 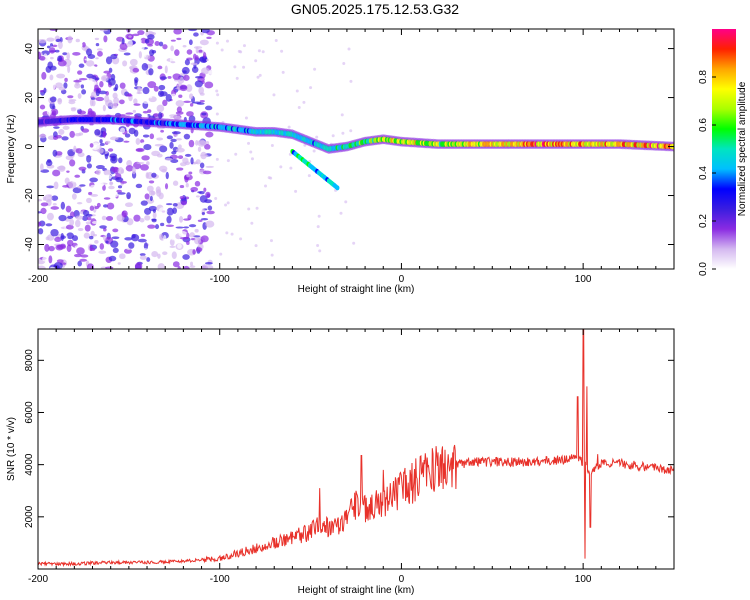 What do you see at coordinates (337, 188) in the screenshot?
I see `branch-cell` at bounding box center [337, 188].